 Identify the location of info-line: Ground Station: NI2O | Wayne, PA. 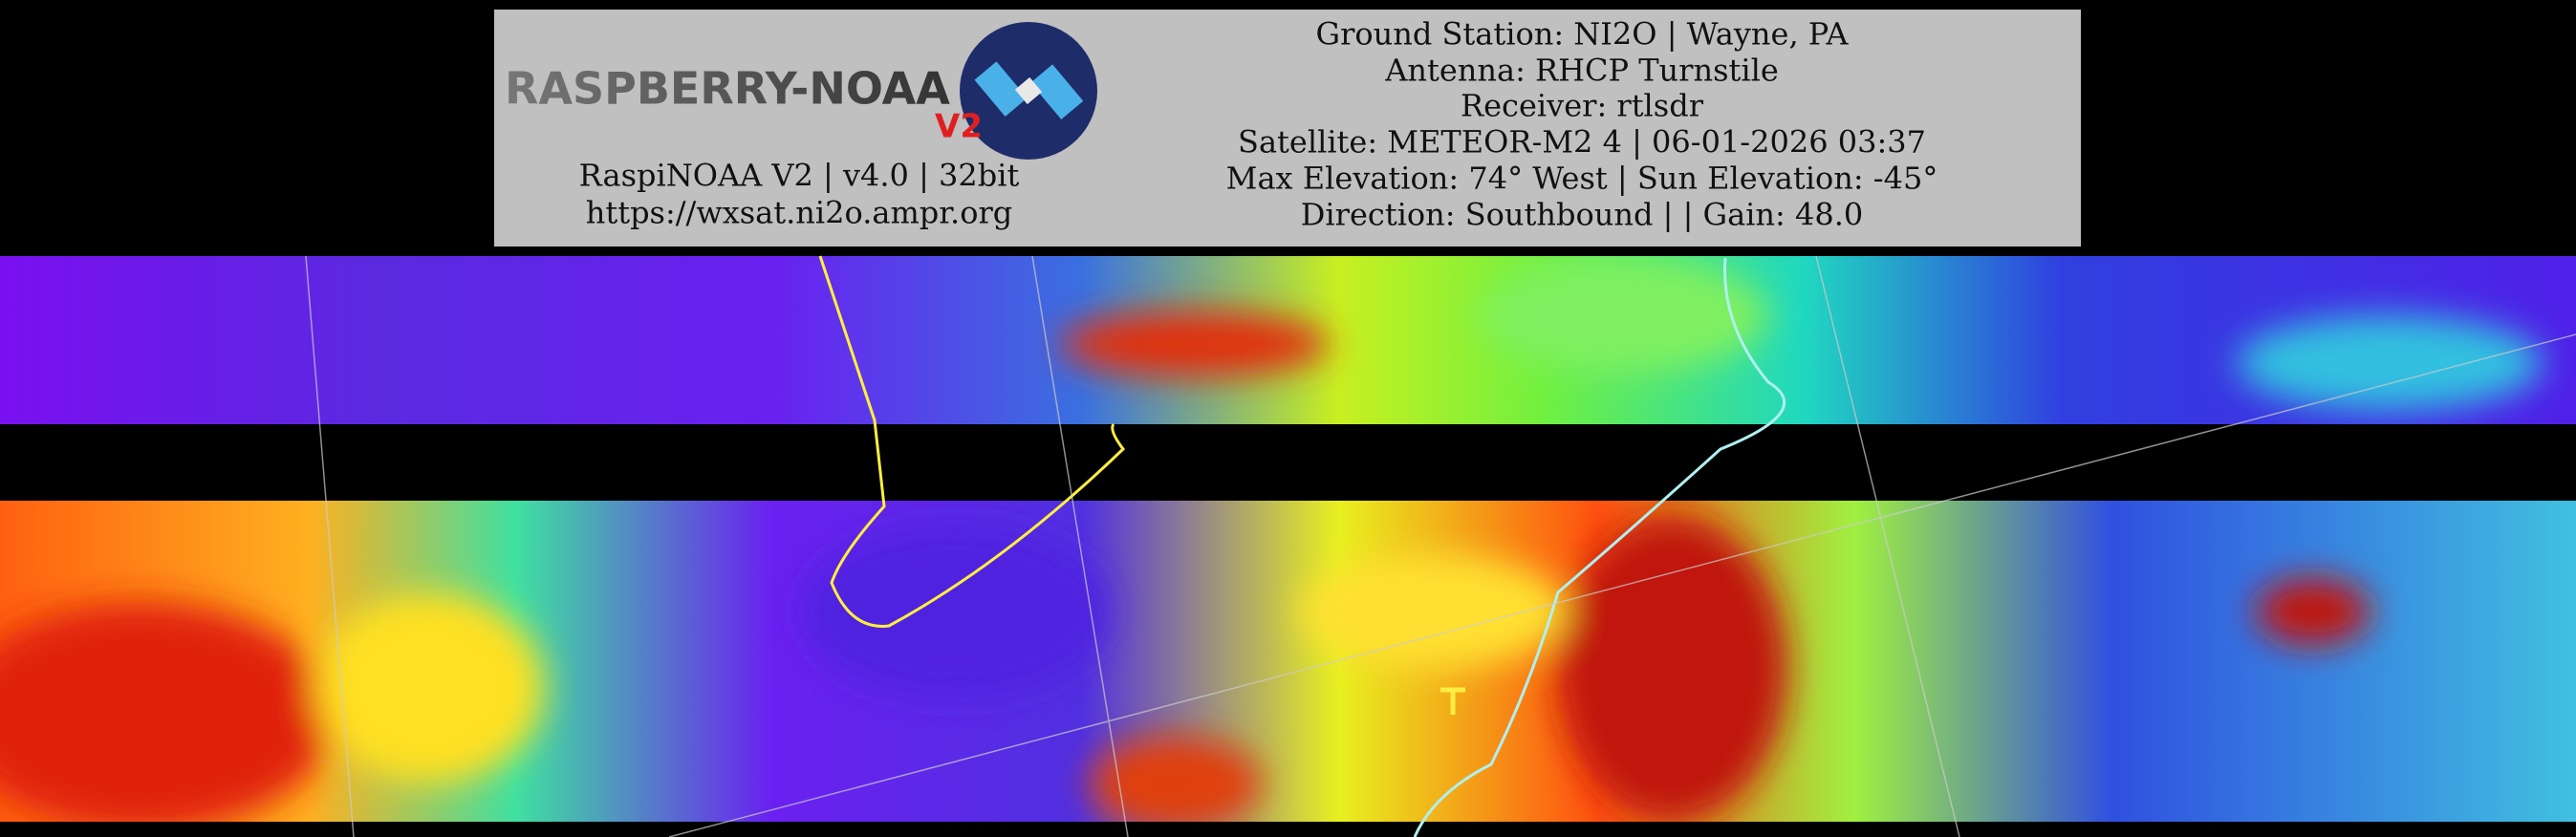
(1583, 34).